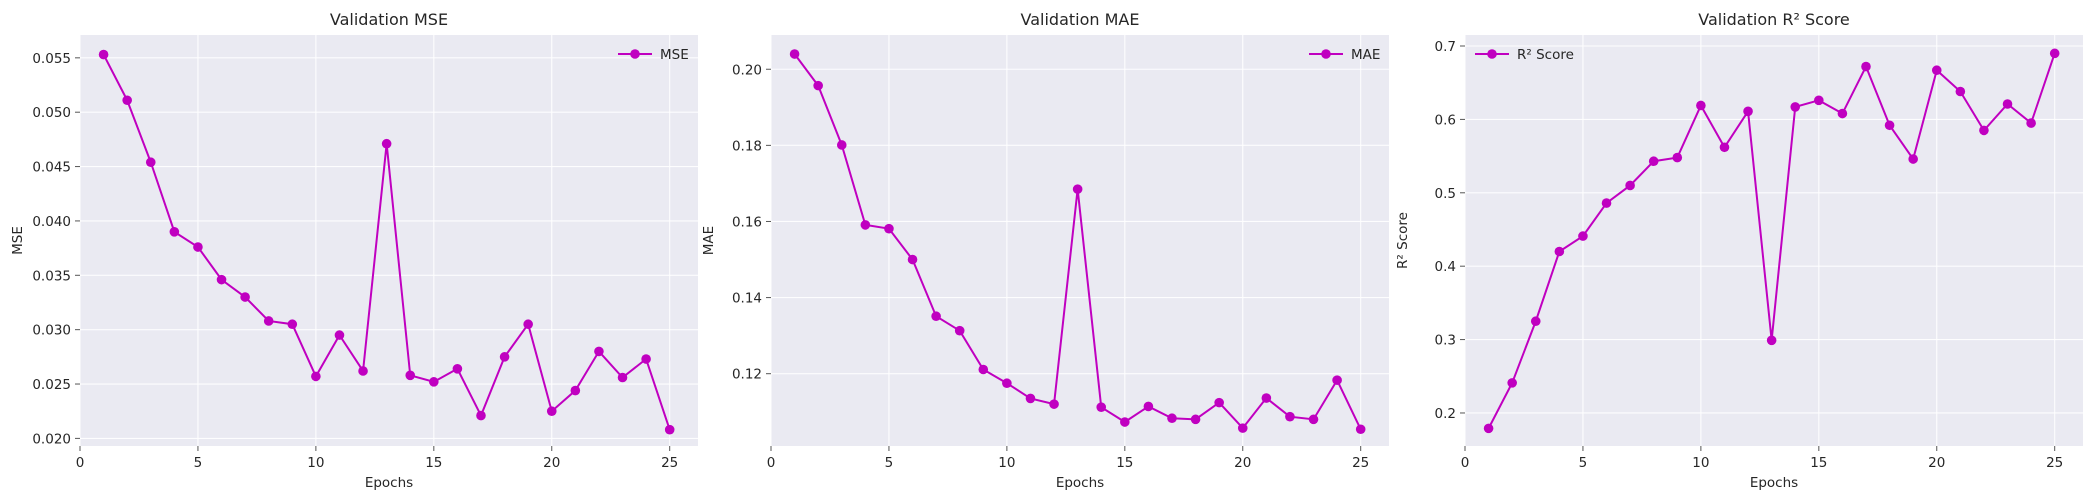 Image resolution: width=2100 pixels, height=500 pixels. Describe the element at coordinates (2054, 463) in the screenshot. I see `r2-x-tick-label-5: 25` at that location.